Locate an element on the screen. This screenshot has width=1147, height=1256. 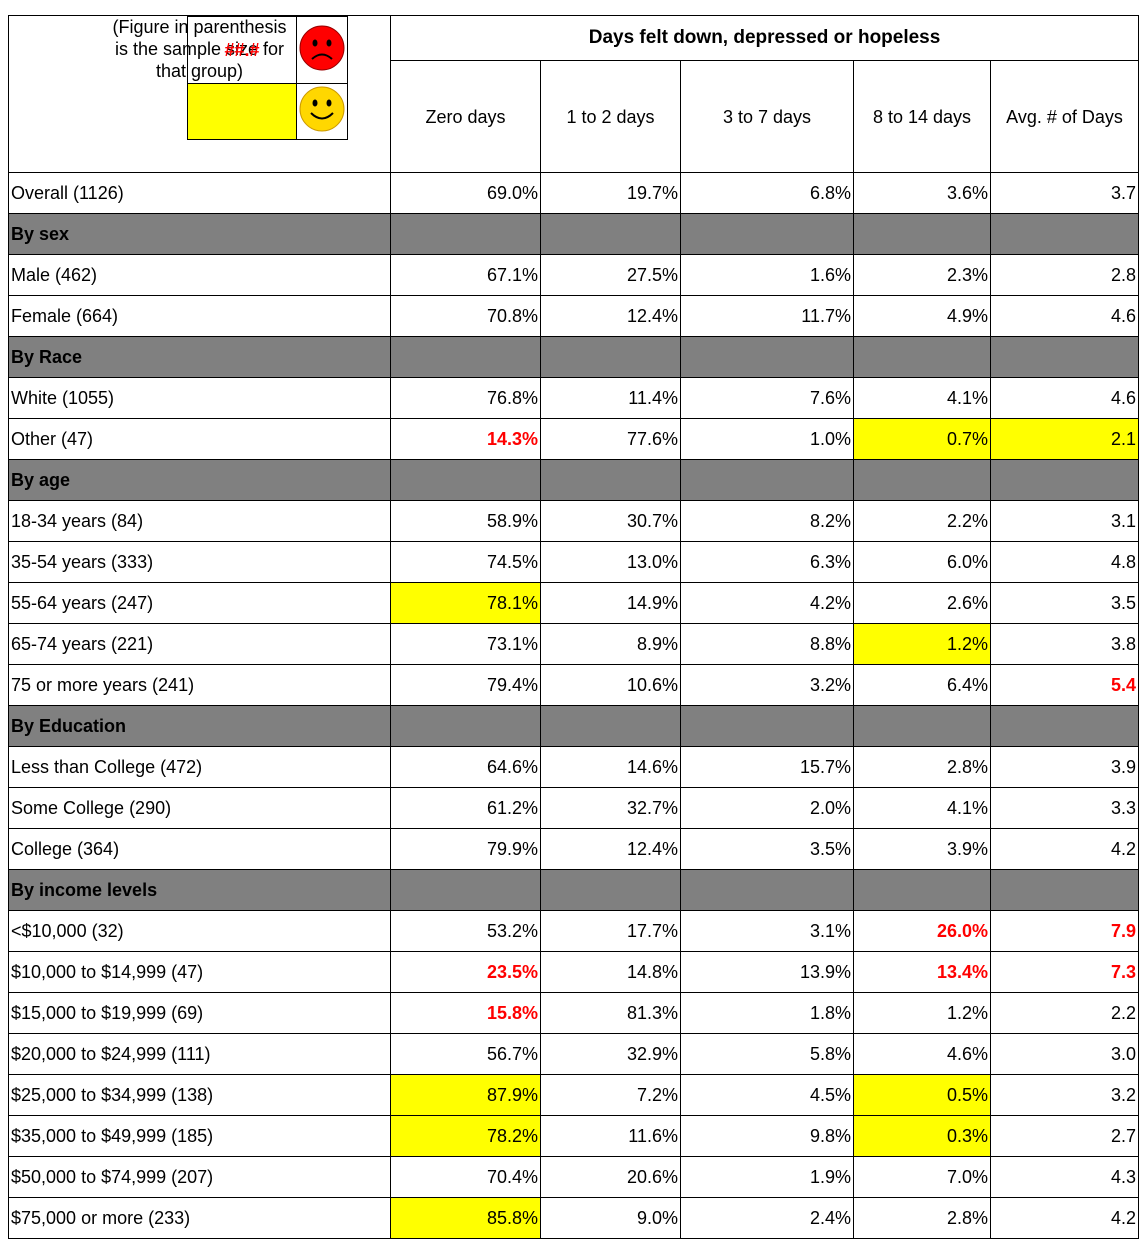
value-cell: 5.8% is located at coordinates (767, 1054).